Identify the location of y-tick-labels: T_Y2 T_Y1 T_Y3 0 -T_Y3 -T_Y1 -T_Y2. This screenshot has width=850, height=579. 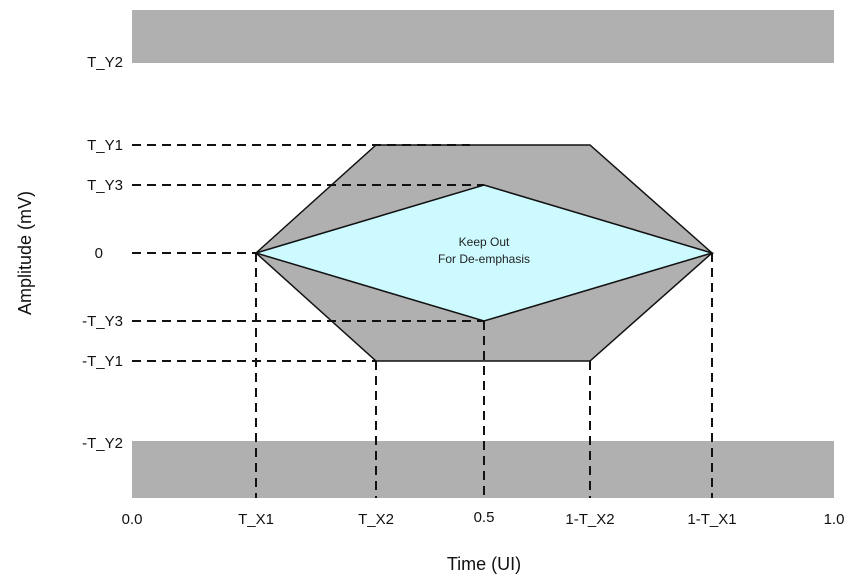
(102, 253).